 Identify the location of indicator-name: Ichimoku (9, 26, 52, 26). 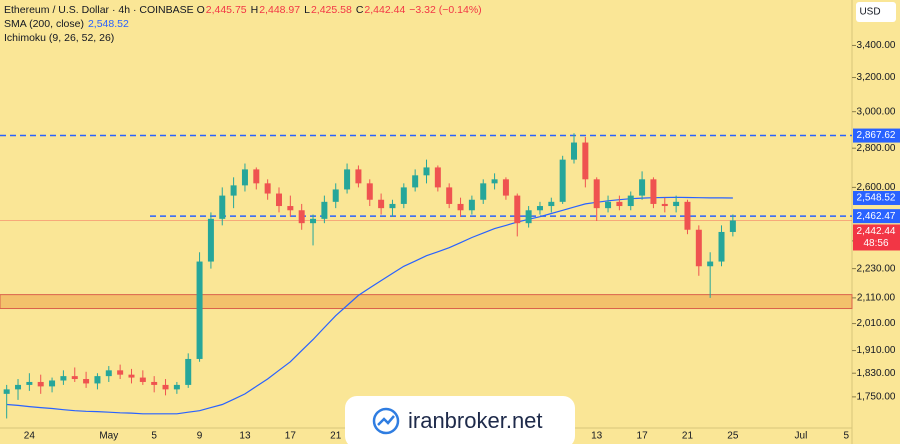
(59, 38).